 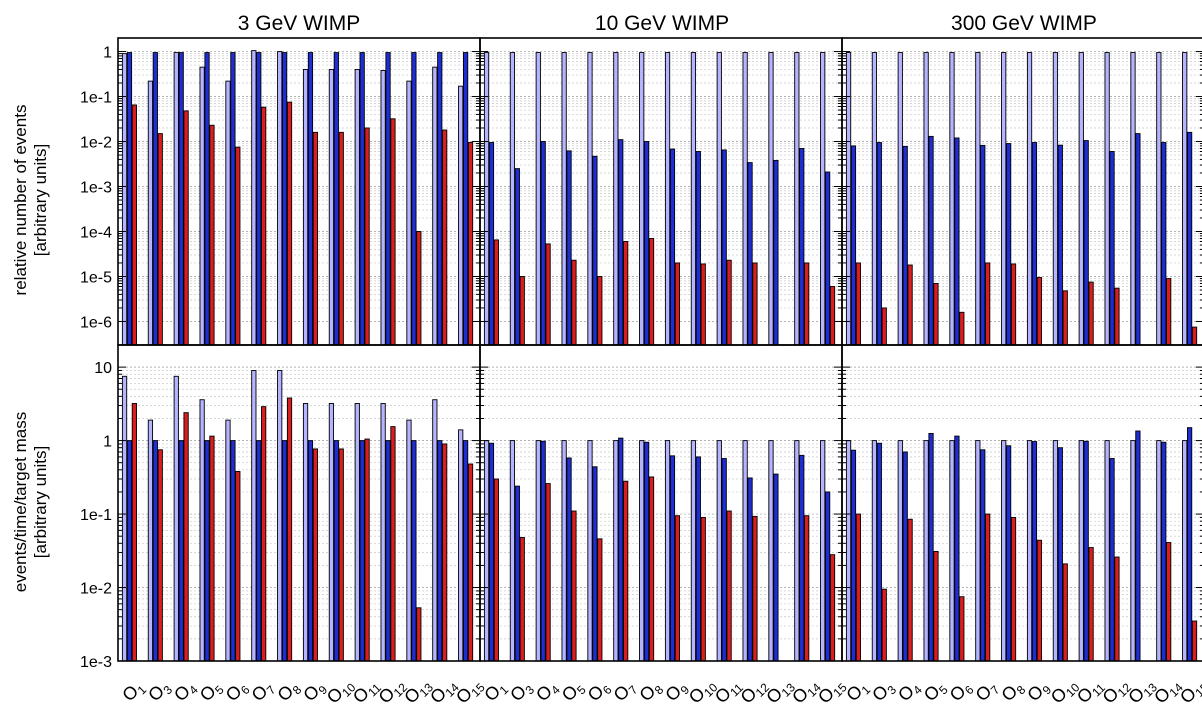 I want to click on x-tick-label: O9, so click(x=676, y=690).